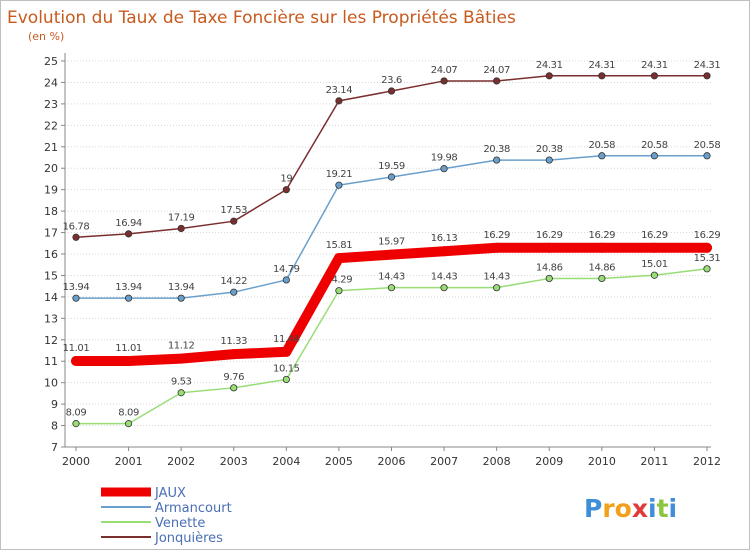 The height and width of the screenshot is (550, 750). I want to click on y-tick-label: 13, so click(51, 318).